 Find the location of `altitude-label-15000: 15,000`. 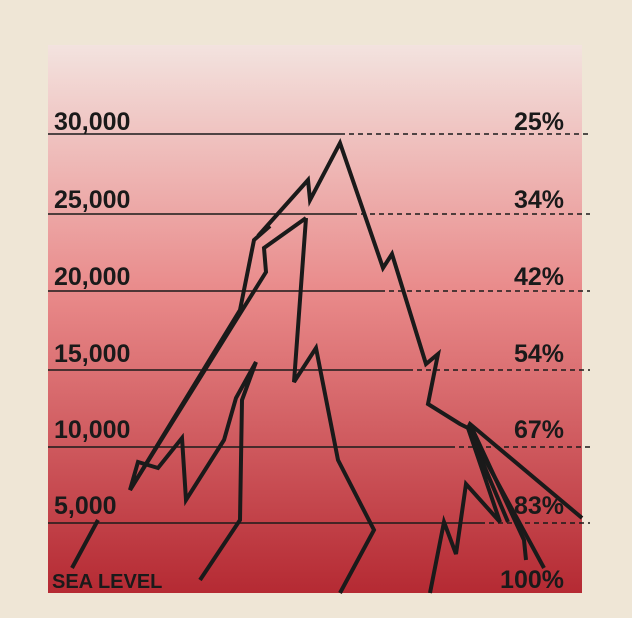

altitude-label-15000: 15,000 is located at coordinates (92, 354).